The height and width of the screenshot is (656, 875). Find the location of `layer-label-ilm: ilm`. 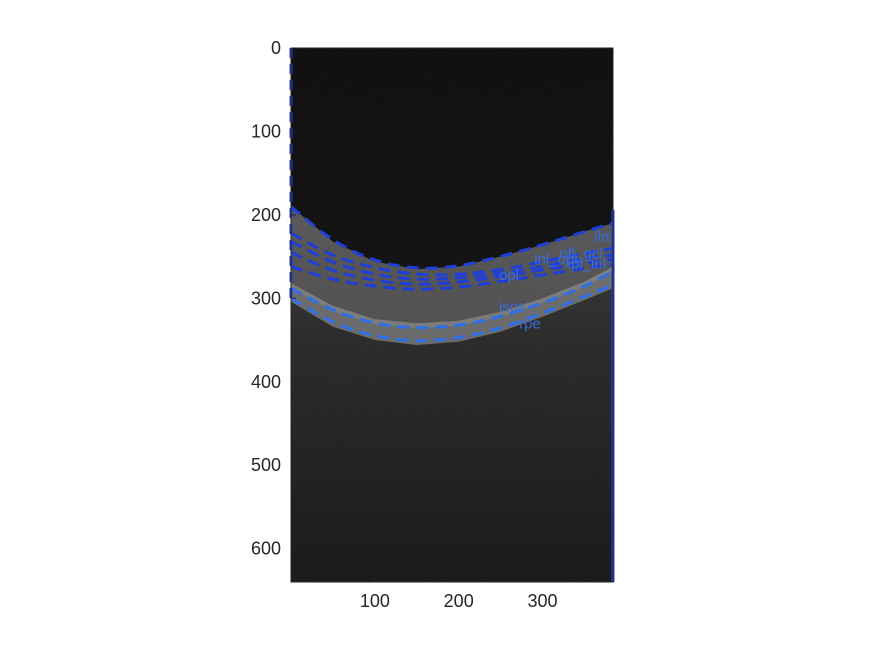

layer-label-ilm: ilm is located at coordinates (604, 237).